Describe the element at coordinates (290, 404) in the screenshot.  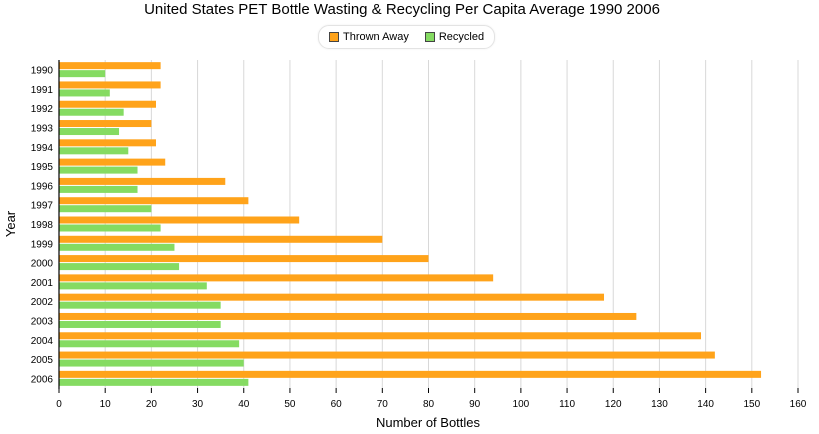
I see `x-tick-label: 50` at that location.